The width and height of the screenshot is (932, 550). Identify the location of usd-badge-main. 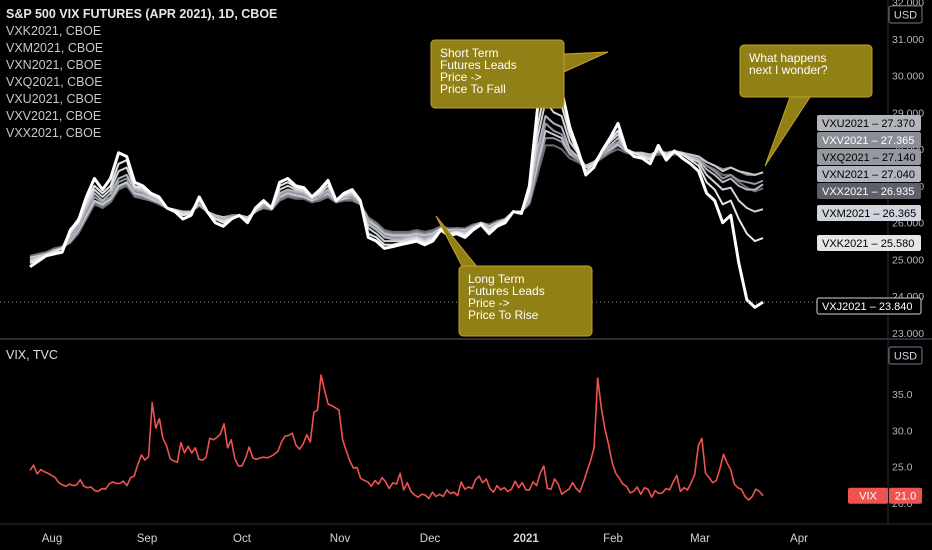
(905, 14).